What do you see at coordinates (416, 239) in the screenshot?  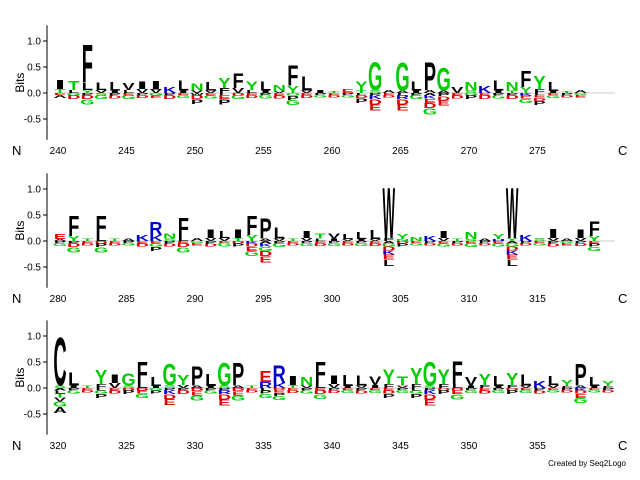 I see `residue-N: N` at bounding box center [416, 239].